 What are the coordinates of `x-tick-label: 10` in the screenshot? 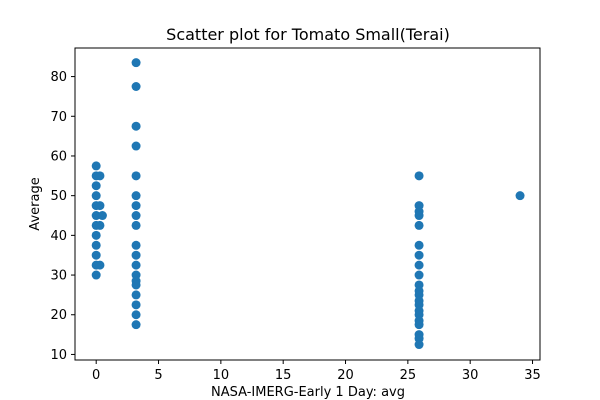 It's located at (221, 375).